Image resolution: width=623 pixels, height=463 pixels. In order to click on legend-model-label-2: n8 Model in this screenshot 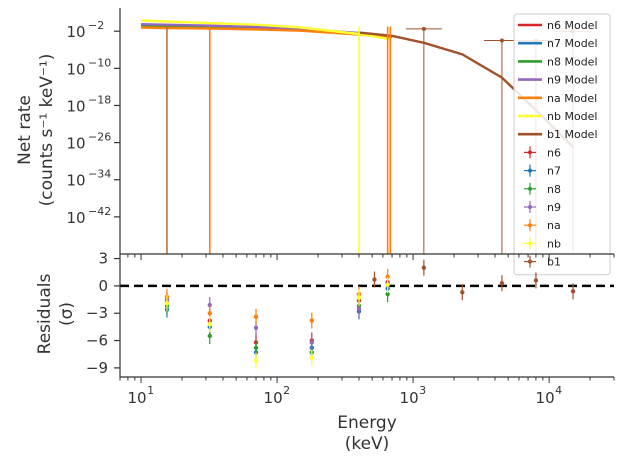, I will do `click(572, 61)`.